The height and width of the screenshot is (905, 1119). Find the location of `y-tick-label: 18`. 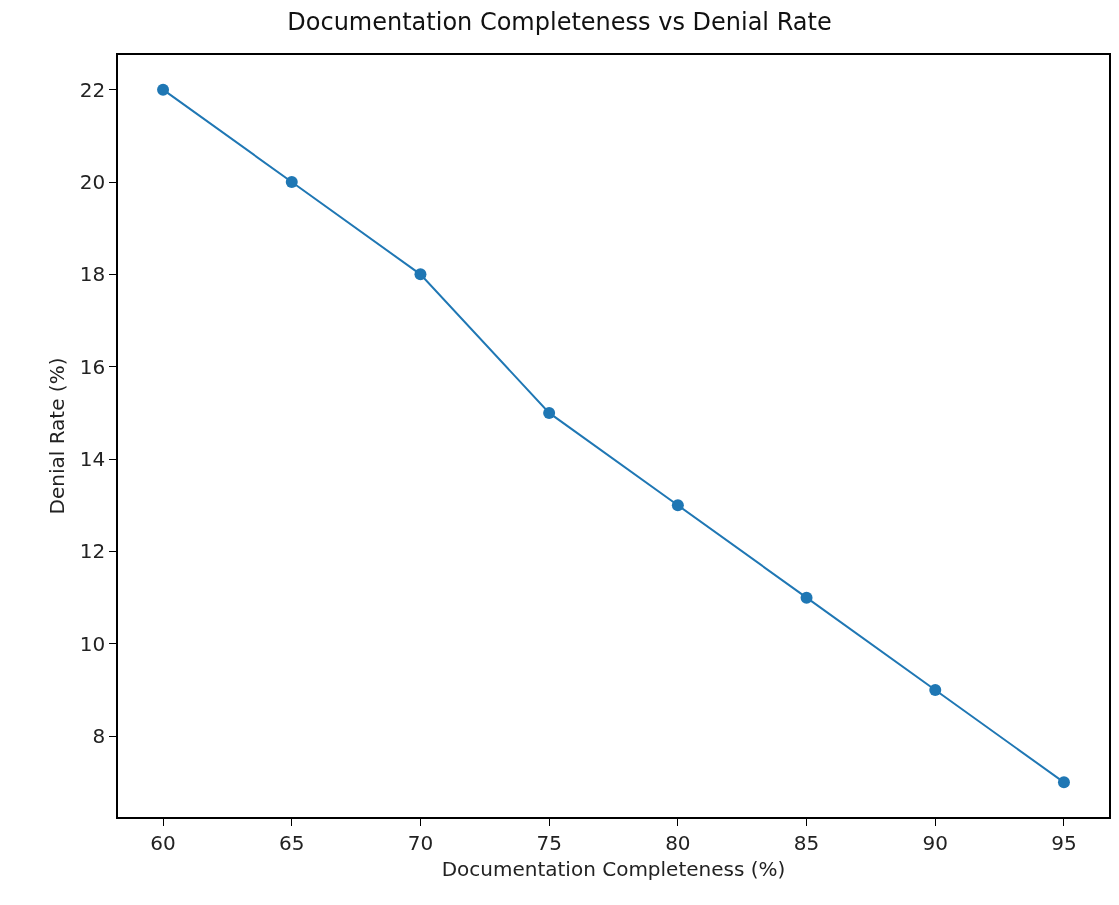

y-tick-label: 18 is located at coordinates (92, 274).